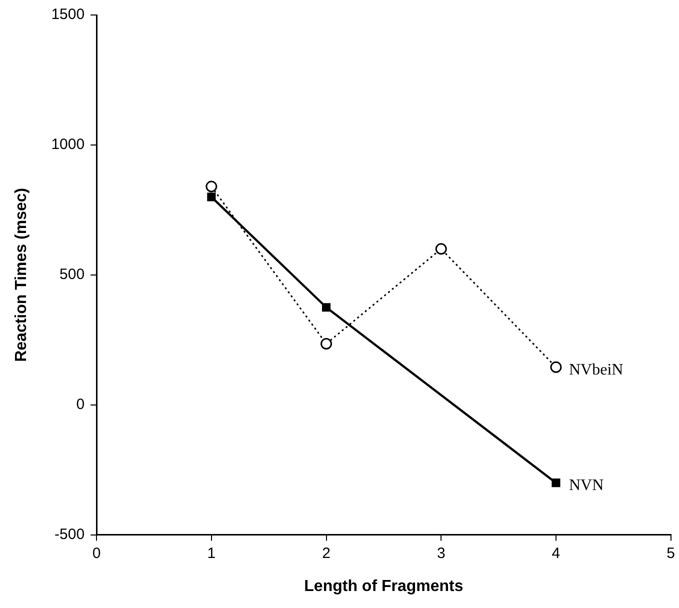 The width and height of the screenshot is (679, 608). Describe the element at coordinates (96, 553) in the screenshot. I see `x-tick-label: 0` at that location.